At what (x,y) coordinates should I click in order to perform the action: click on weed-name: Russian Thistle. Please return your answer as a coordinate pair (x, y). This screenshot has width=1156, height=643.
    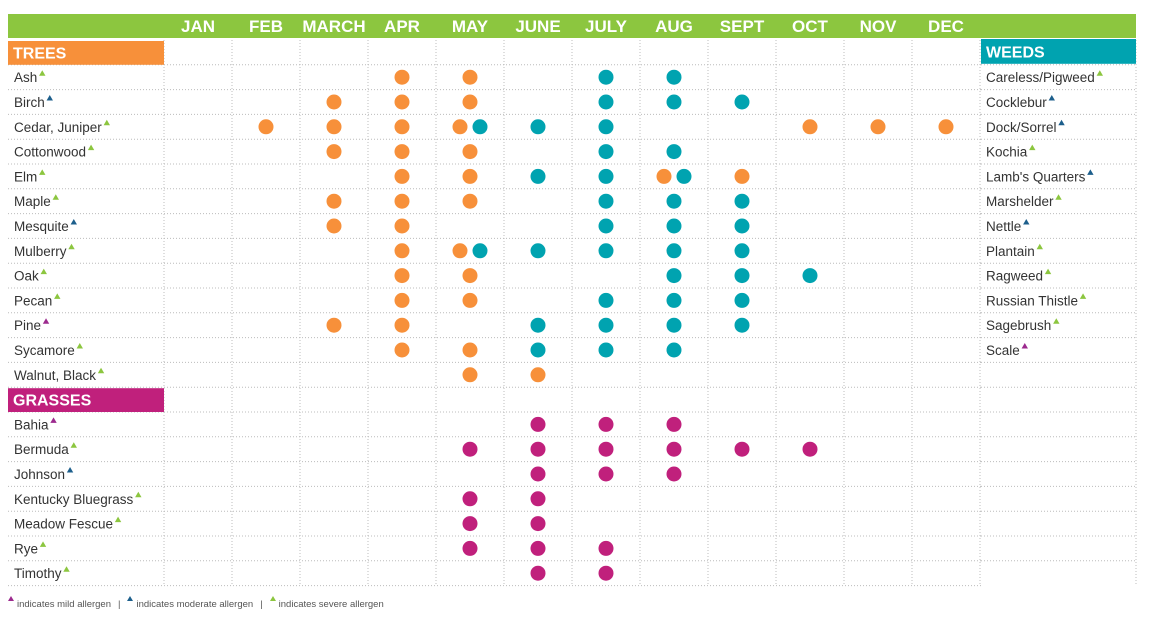
    Looking at the image, I should click on (1032, 300).